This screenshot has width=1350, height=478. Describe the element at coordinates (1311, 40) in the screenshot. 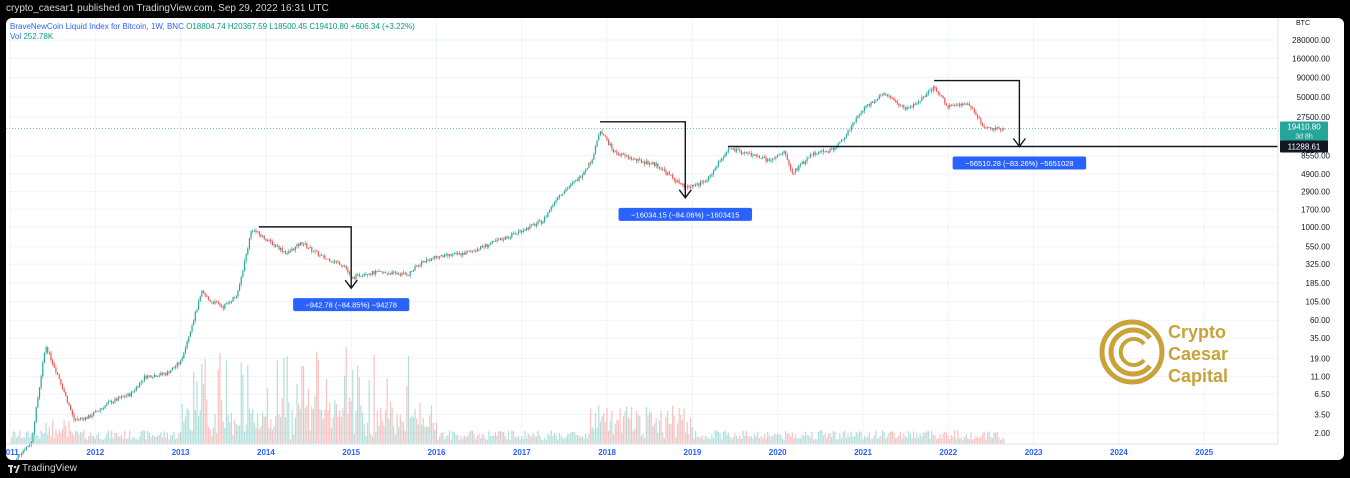

I see `y-tick-label: 280000.00` at that location.